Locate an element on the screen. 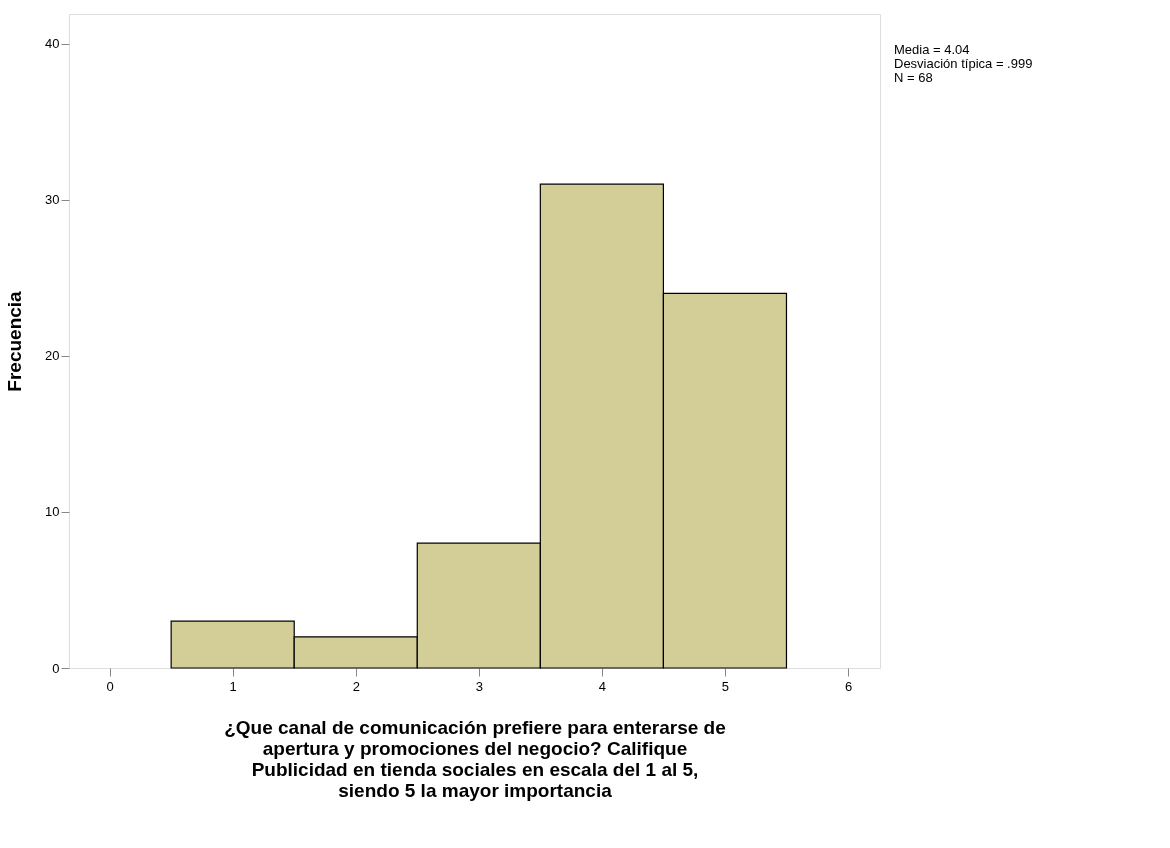 This screenshot has height=848, width=1170. text: Media = 4.04 is located at coordinates (932, 49).